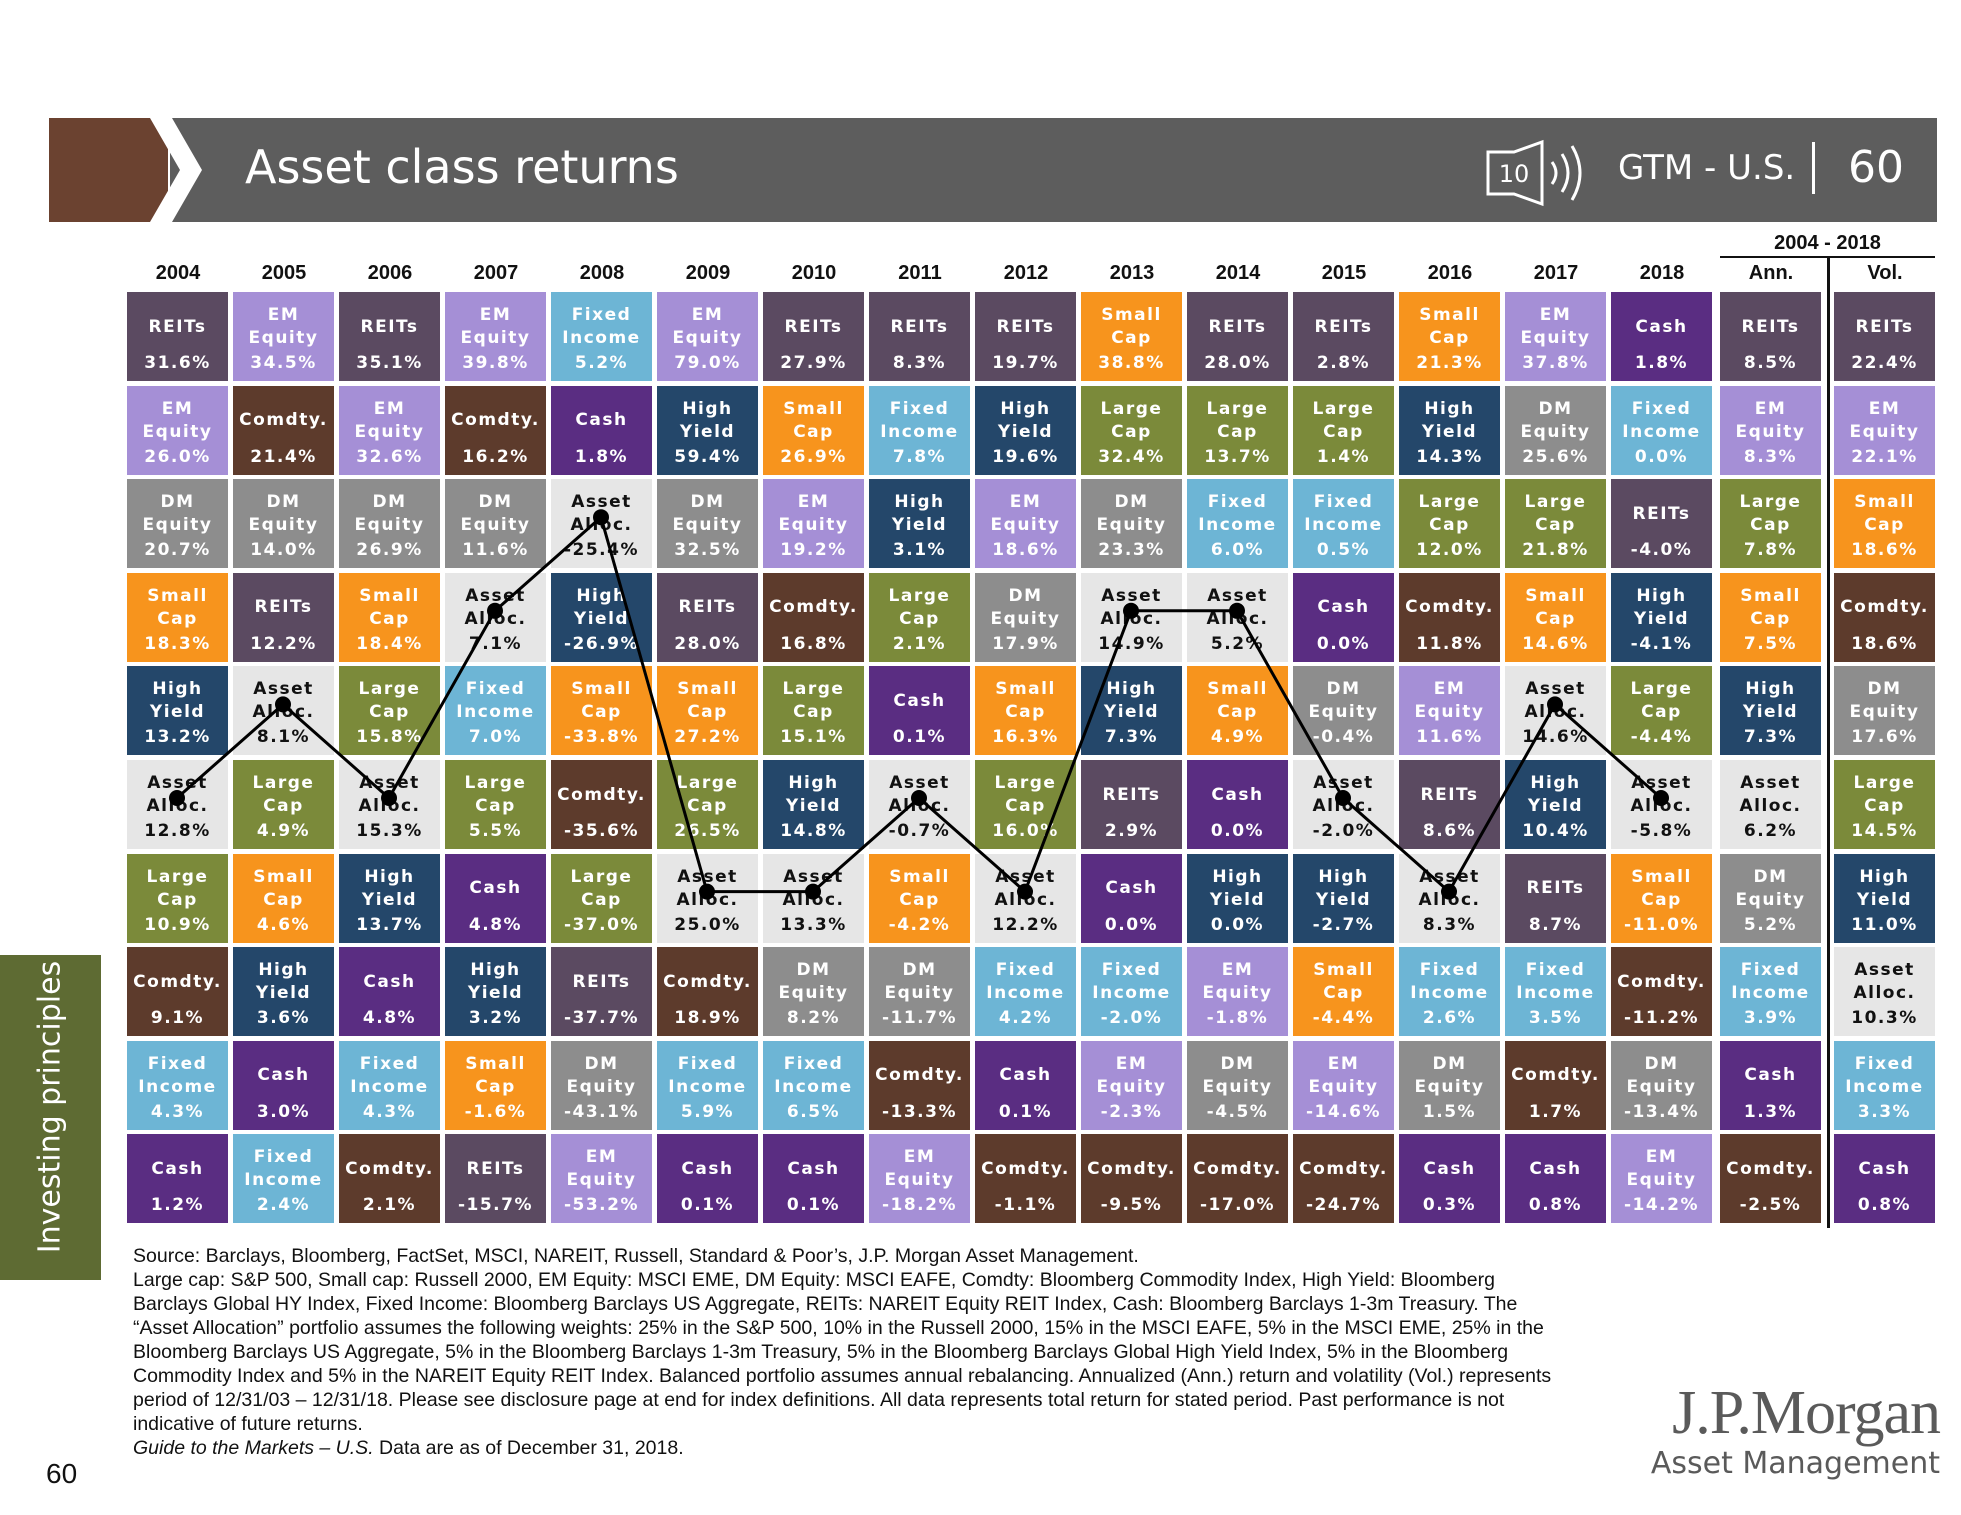 This screenshot has width=1961, height=1515. What do you see at coordinates (1237, 421) in the screenshot?
I see `cell-label-box: Large Cap` at bounding box center [1237, 421].